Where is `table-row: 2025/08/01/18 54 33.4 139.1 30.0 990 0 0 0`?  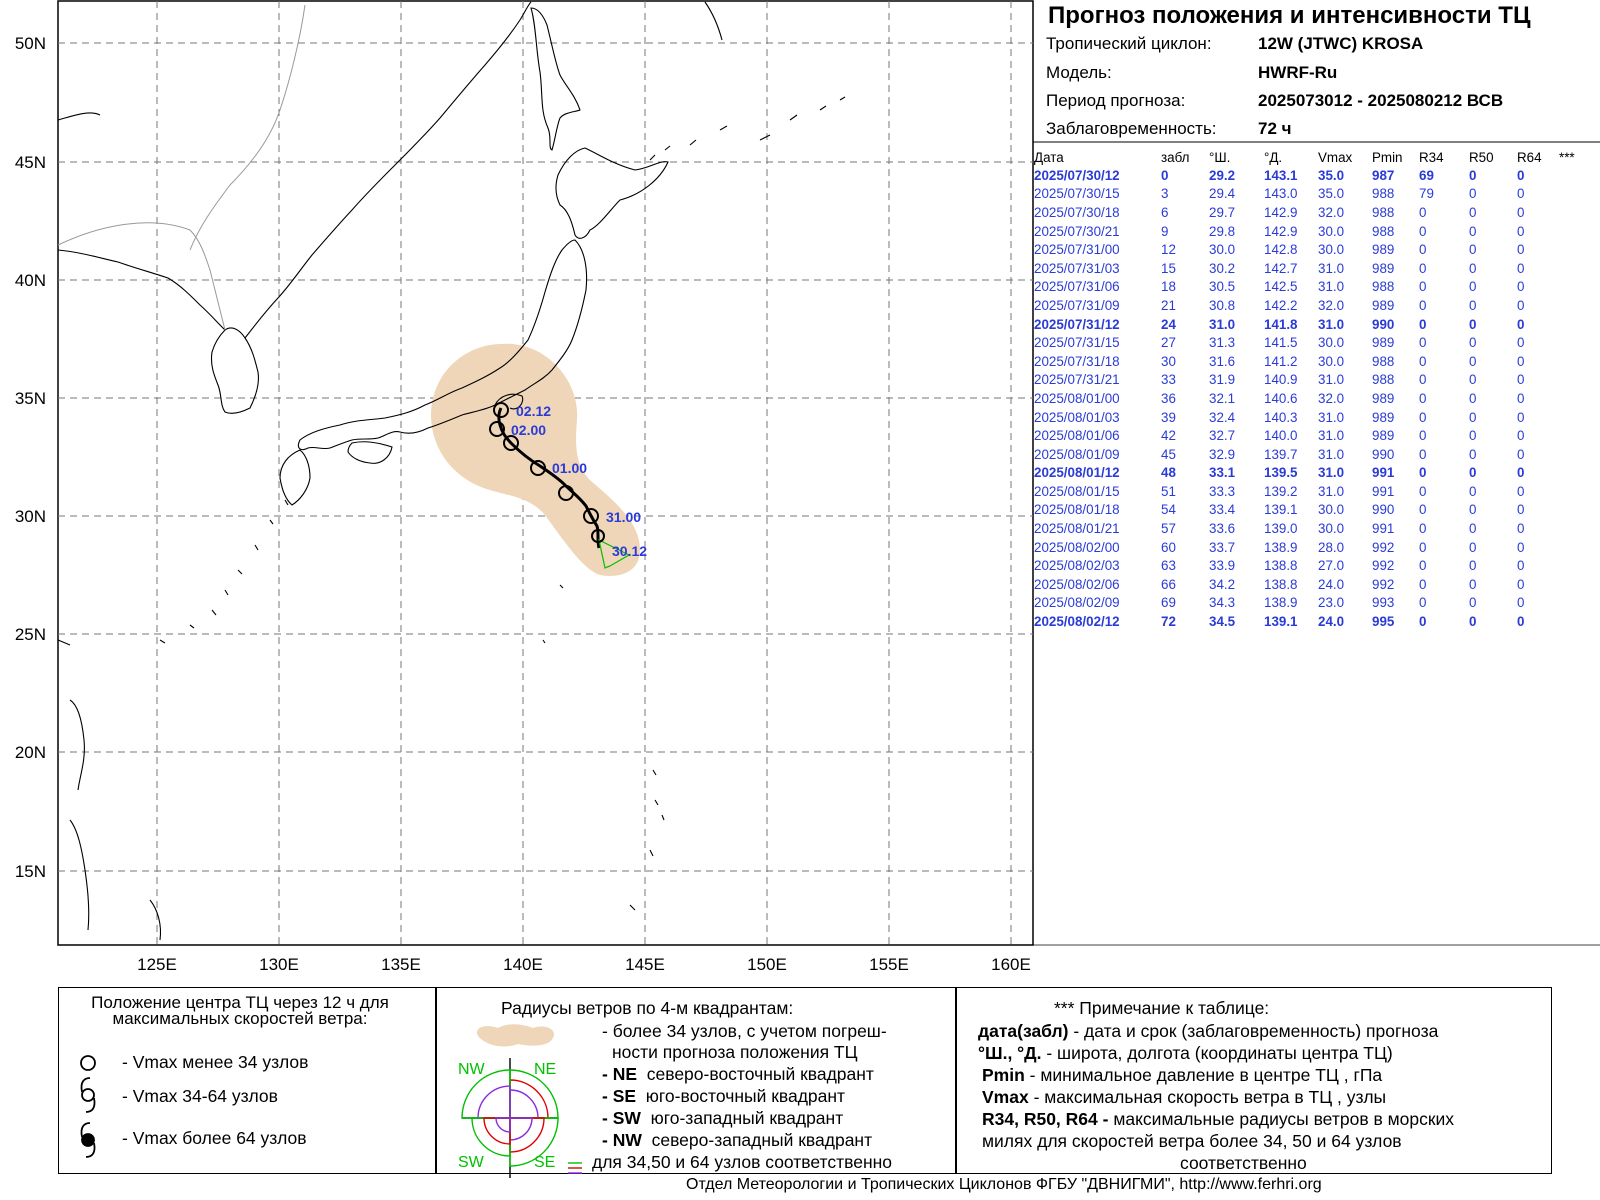 table-row: 2025/08/01/18 54 33.4 139.1 30.0 990 0 0 0 is located at coordinates (1311, 510).